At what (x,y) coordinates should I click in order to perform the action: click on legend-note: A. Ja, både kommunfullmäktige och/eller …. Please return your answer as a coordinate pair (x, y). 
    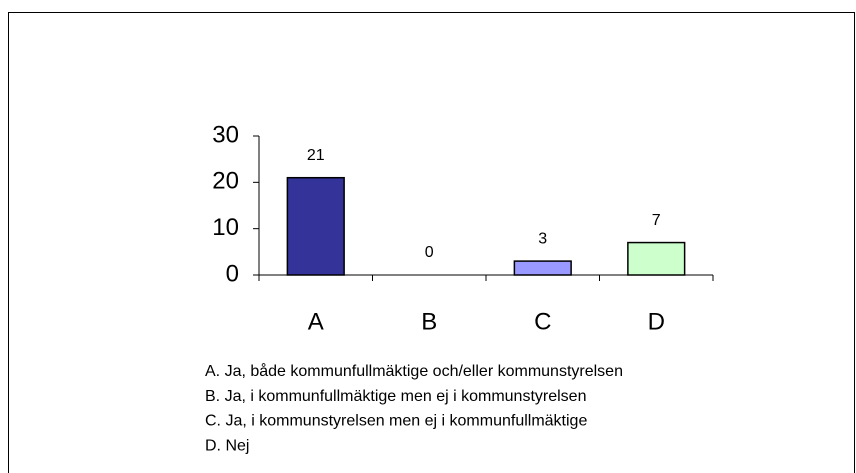
    Looking at the image, I should click on (414, 371).